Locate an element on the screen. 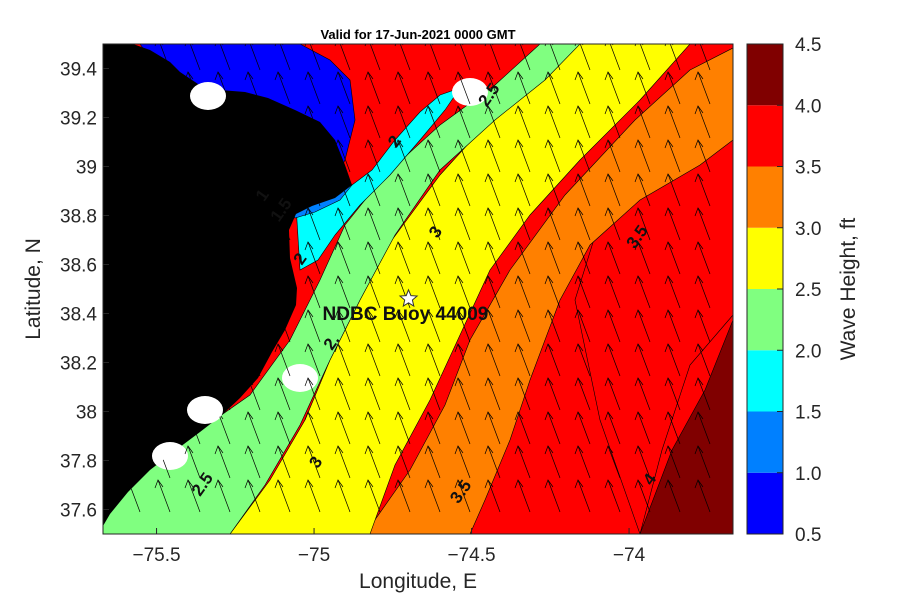  colorbar-tick-label: 0.5 is located at coordinates (808, 535).